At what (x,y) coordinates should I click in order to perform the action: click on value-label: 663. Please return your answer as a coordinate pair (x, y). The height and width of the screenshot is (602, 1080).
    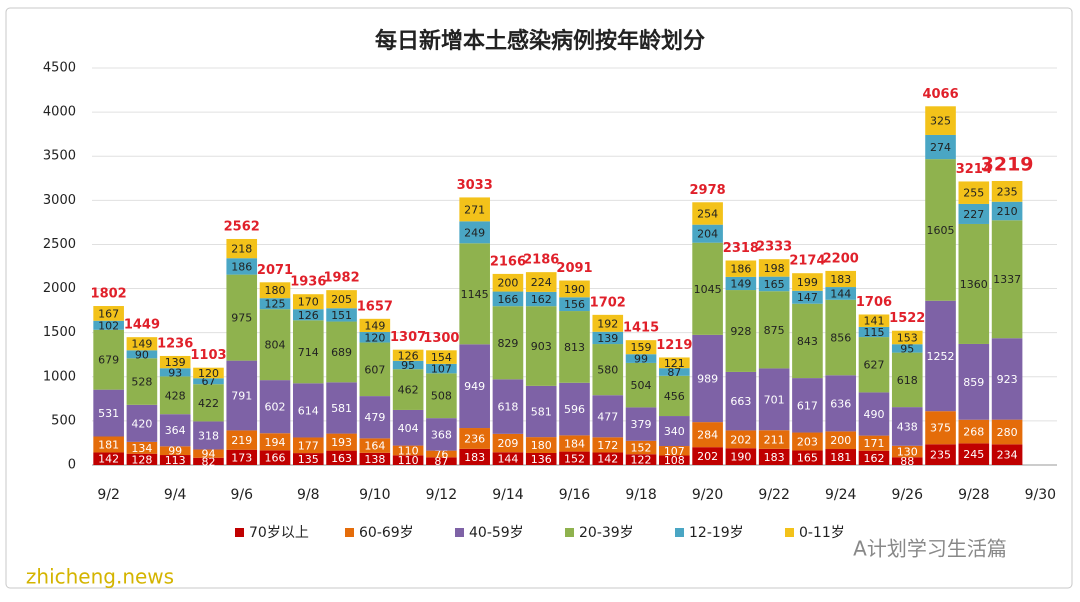
    Looking at the image, I should click on (740, 401).